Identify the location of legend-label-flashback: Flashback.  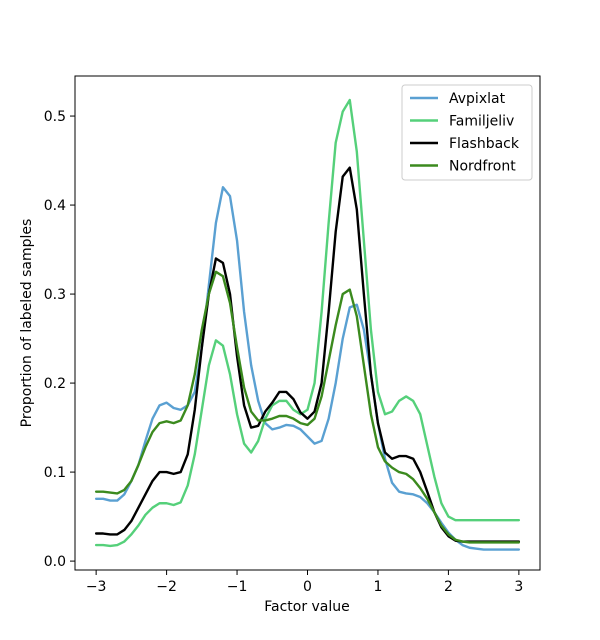
(484, 144).